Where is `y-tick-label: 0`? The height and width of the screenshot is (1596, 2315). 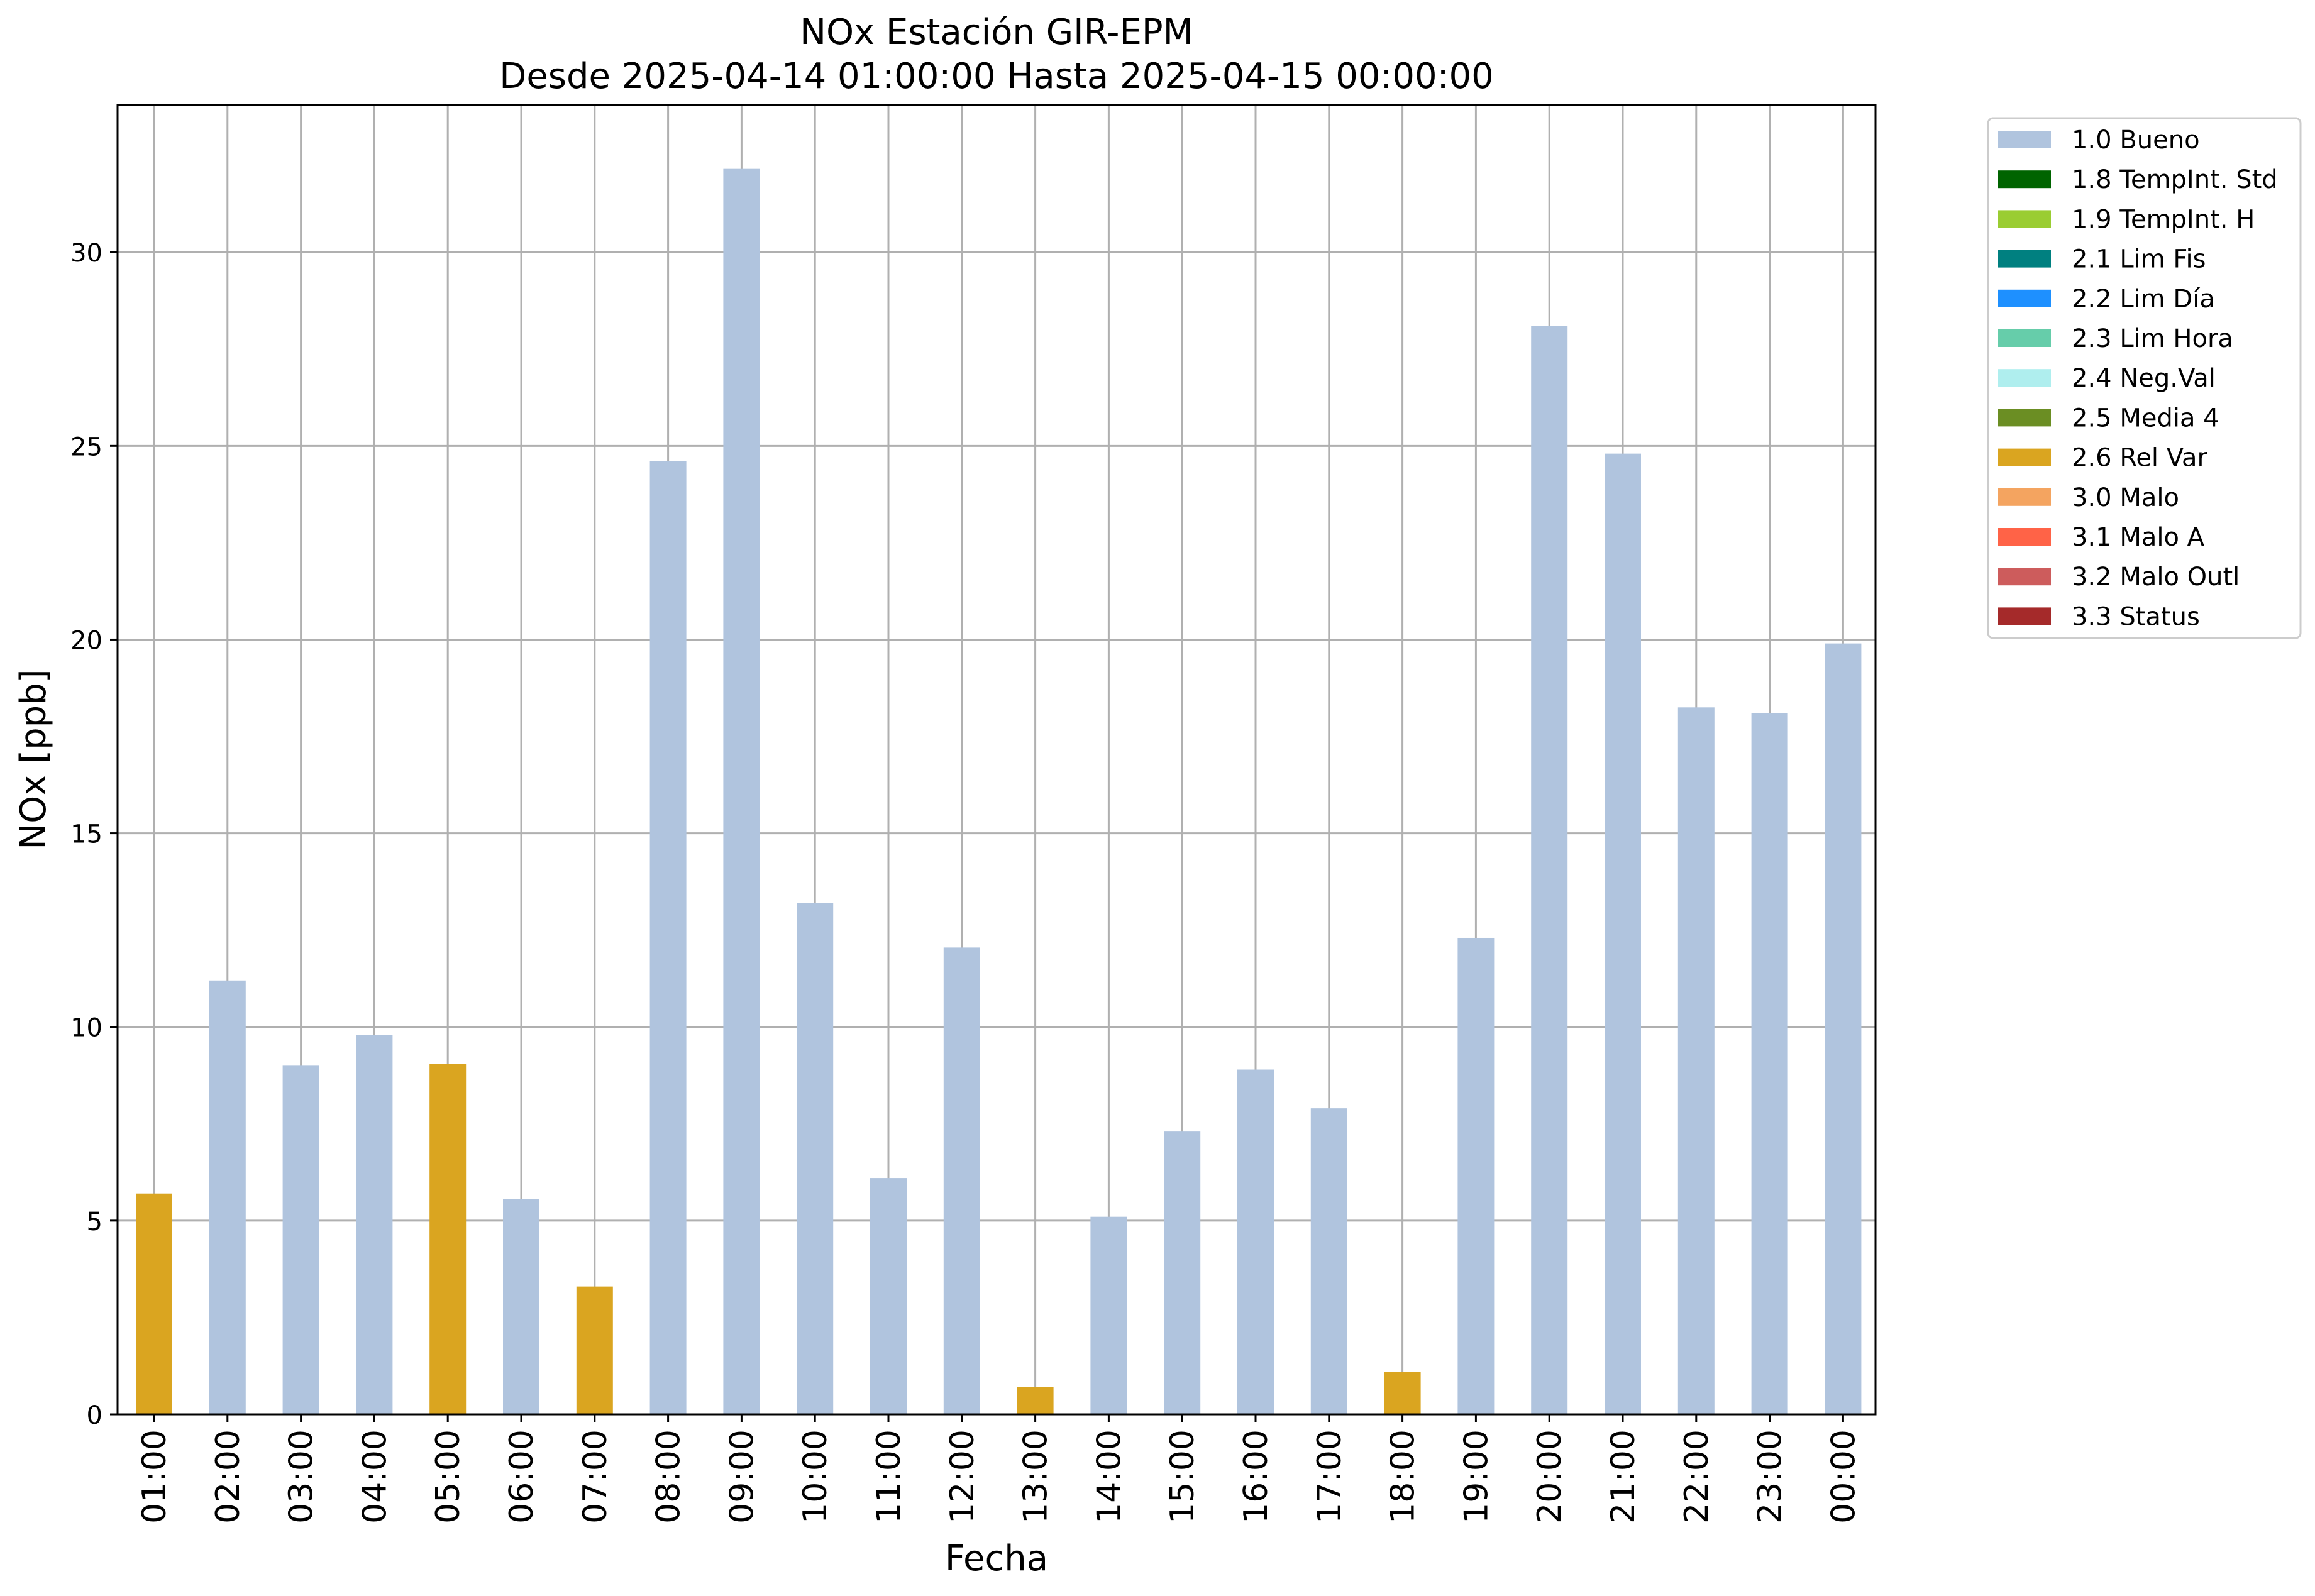 y-tick-label: 0 is located at coordinates (95, 1415).